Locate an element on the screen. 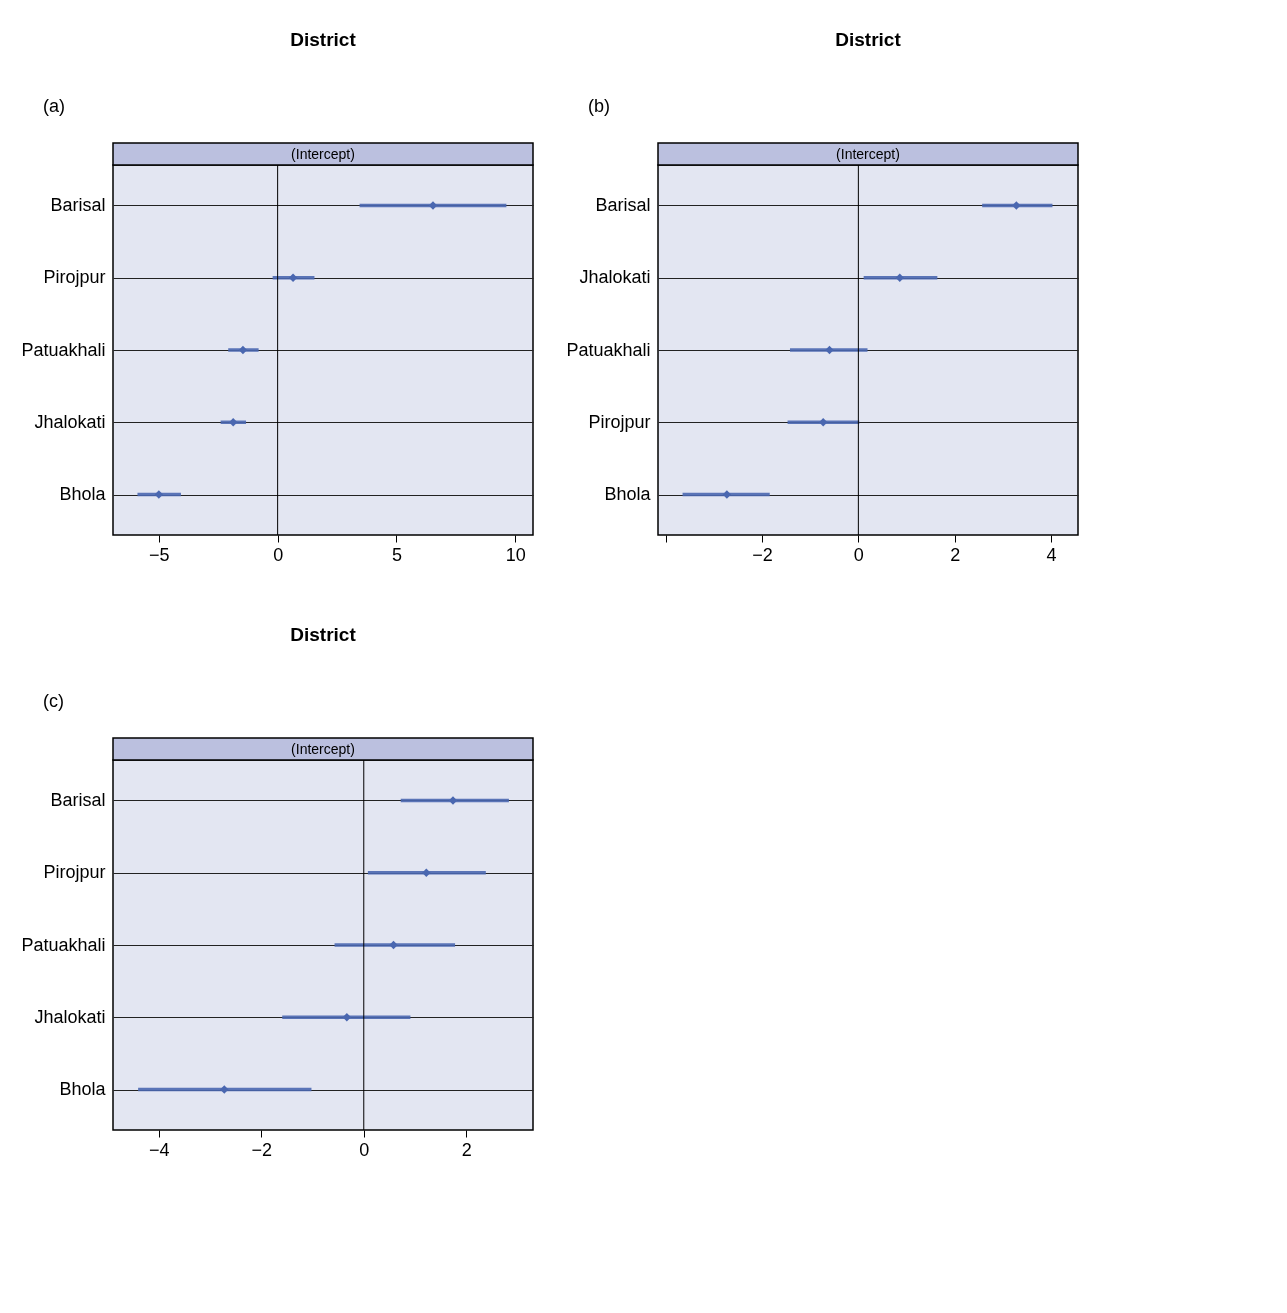 The image size is (1287, 1313). x-tick-label: 4 is located at coordinates (1051, 554).